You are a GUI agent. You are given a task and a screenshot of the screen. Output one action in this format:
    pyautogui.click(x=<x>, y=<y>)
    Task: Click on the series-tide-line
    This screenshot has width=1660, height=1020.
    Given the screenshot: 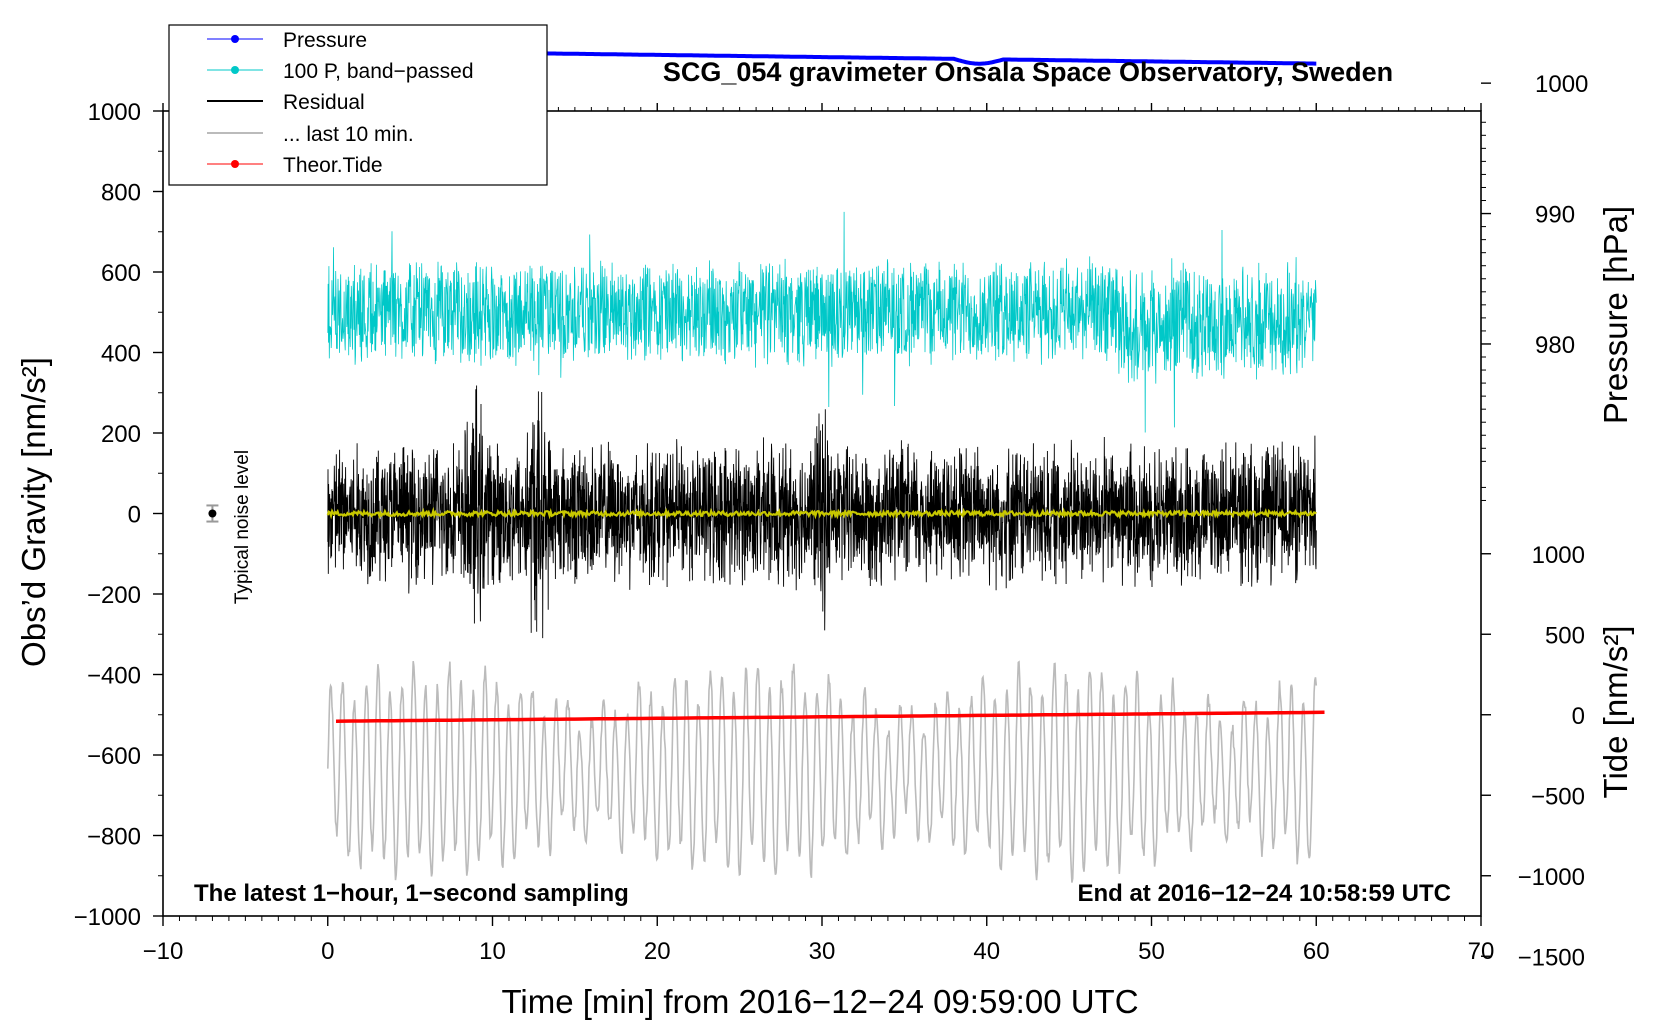 What is the action you would take?
    pyautogui.click(x=830, y=716)
    